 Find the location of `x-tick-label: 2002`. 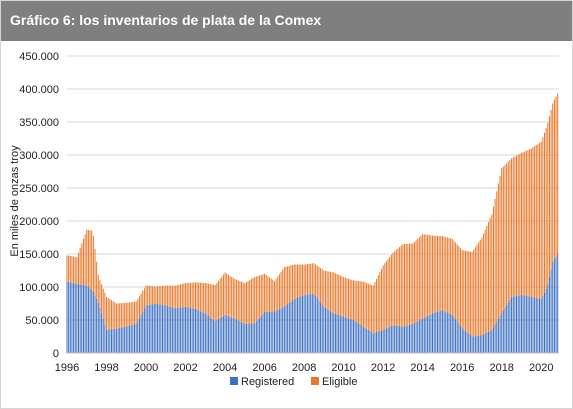

x-tick-label: 2002 is located at coordinates (185, 368).